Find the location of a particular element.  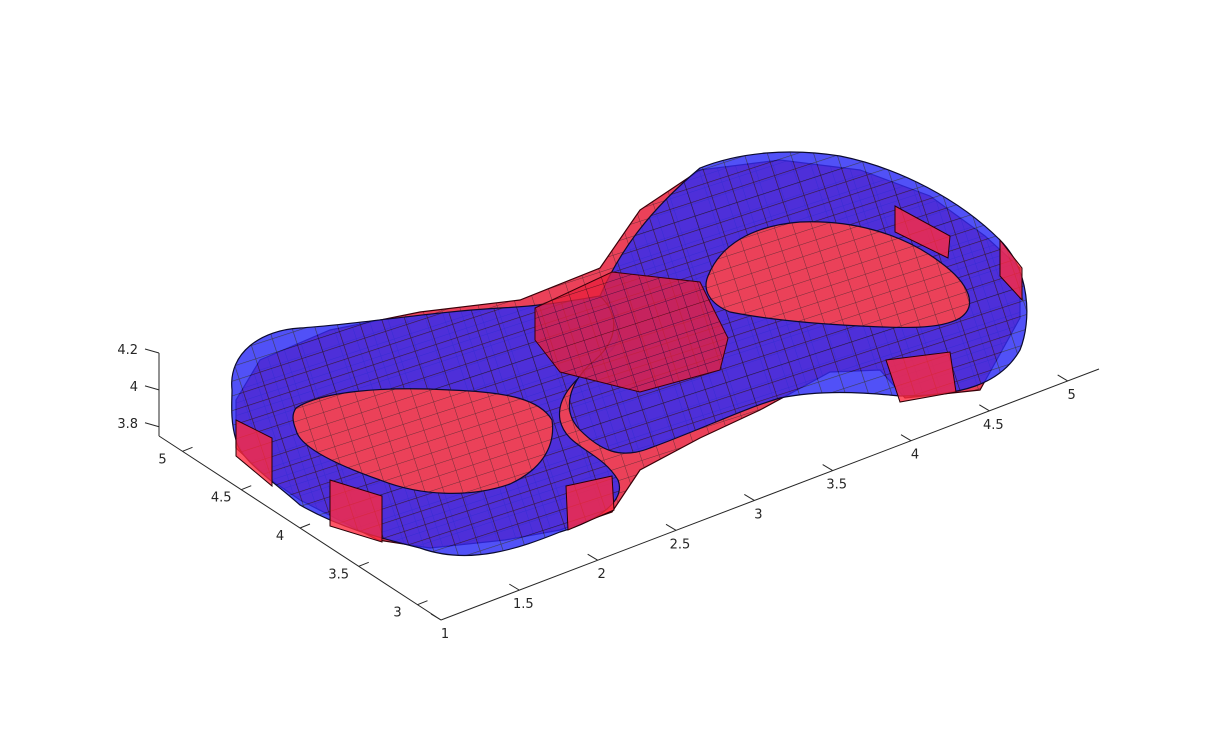

y-tick-label: 4.5 is located at coordinates (221, 498).